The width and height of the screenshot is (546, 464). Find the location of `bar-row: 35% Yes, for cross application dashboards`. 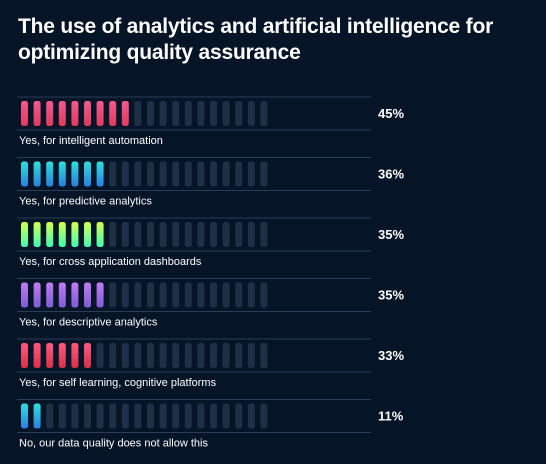

bar-row: 35% Yes, for cross application dashboards is located at coordinates (210, 242).